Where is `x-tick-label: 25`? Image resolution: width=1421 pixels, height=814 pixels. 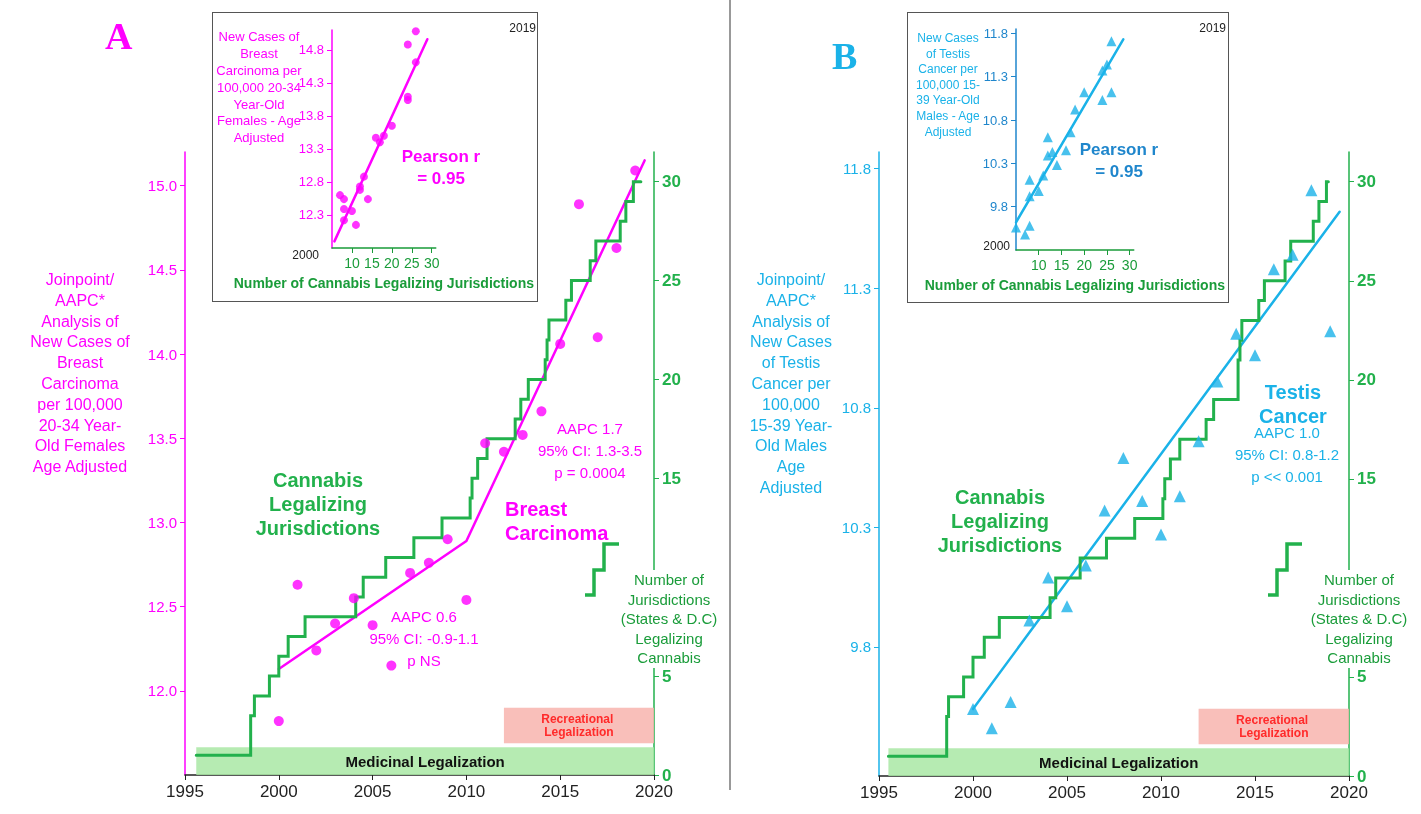
x-tick-label: 25 is located at coordinates (1107, 265).